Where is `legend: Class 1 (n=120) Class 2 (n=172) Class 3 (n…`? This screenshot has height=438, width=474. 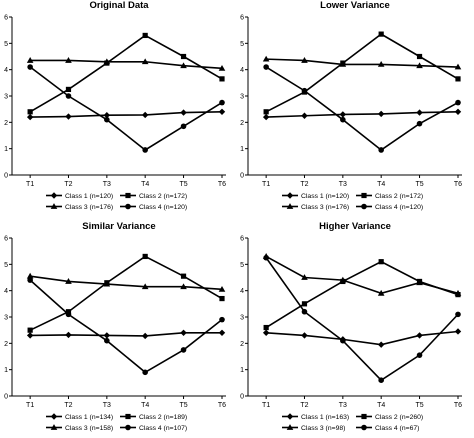 legend: Class 1 (n=120) Class 2 (n=172) Class 3 (n… is located at coordinates (352, 201).